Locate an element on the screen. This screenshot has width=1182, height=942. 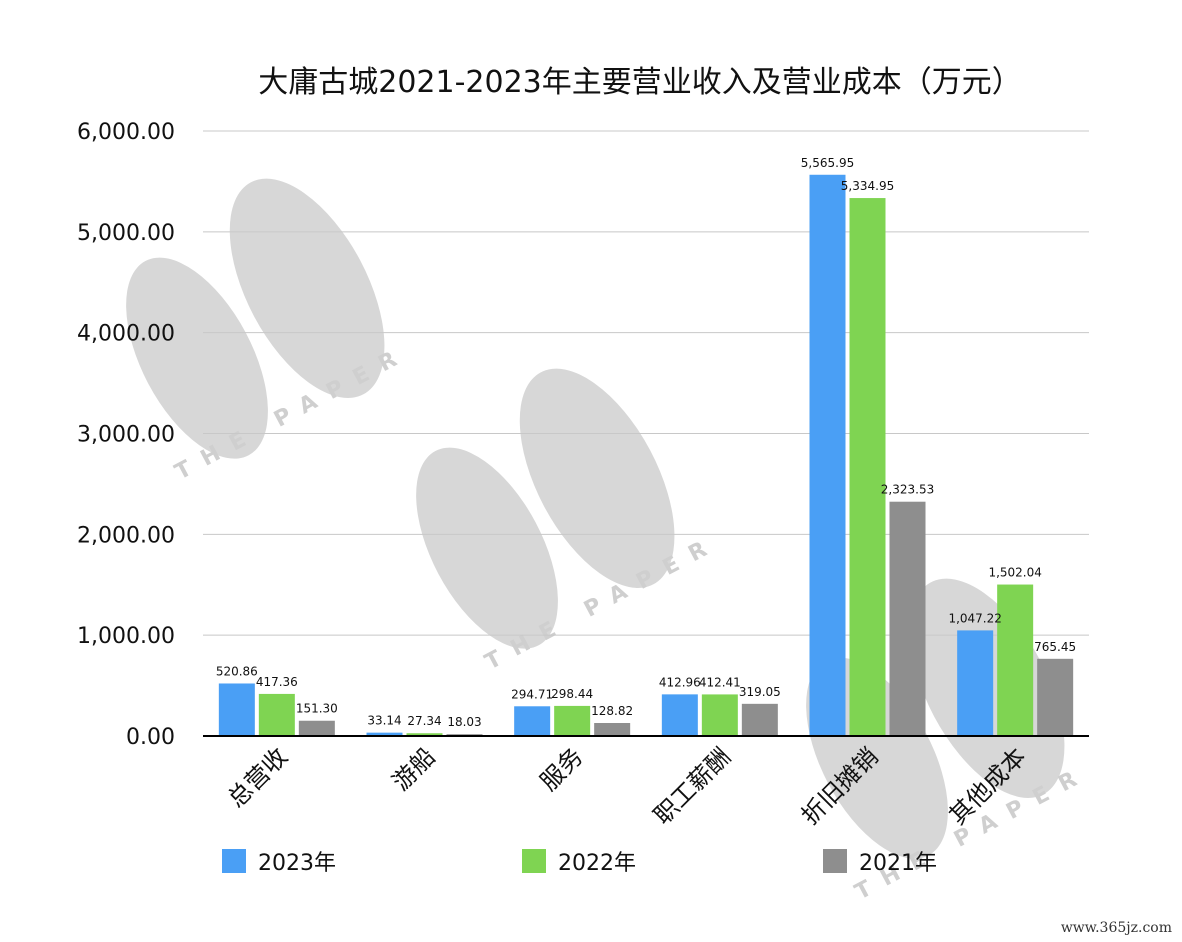
y-tick-label: 3,000.00 is located at coordinates (126, 435).